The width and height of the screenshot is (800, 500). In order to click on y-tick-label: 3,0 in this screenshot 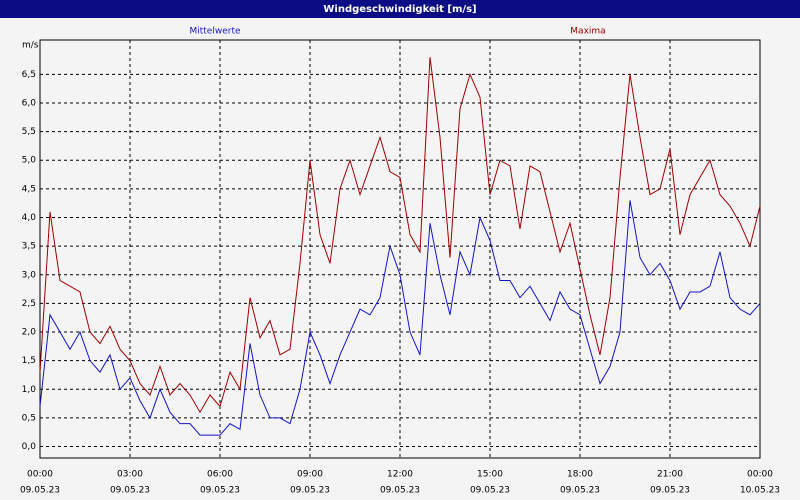, I will do `click(29, 275)`.